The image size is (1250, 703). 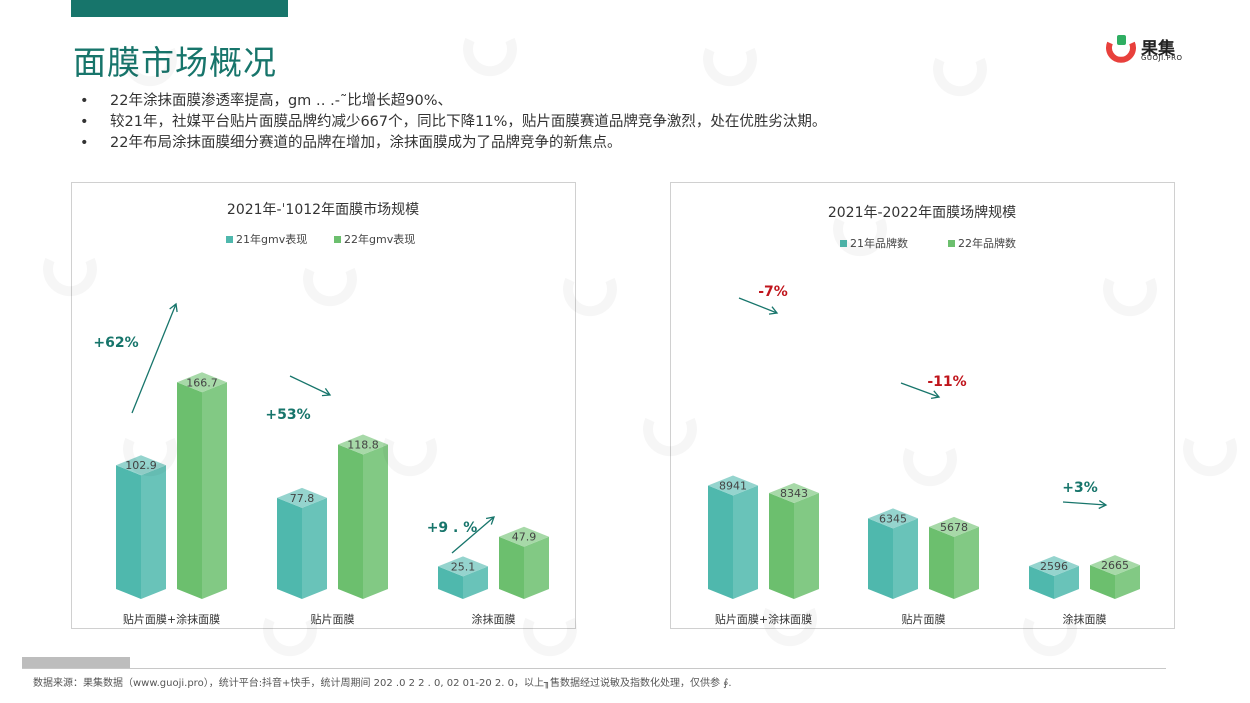 I want to click on bar-data-label: 8343, so click(x=794, y=493).